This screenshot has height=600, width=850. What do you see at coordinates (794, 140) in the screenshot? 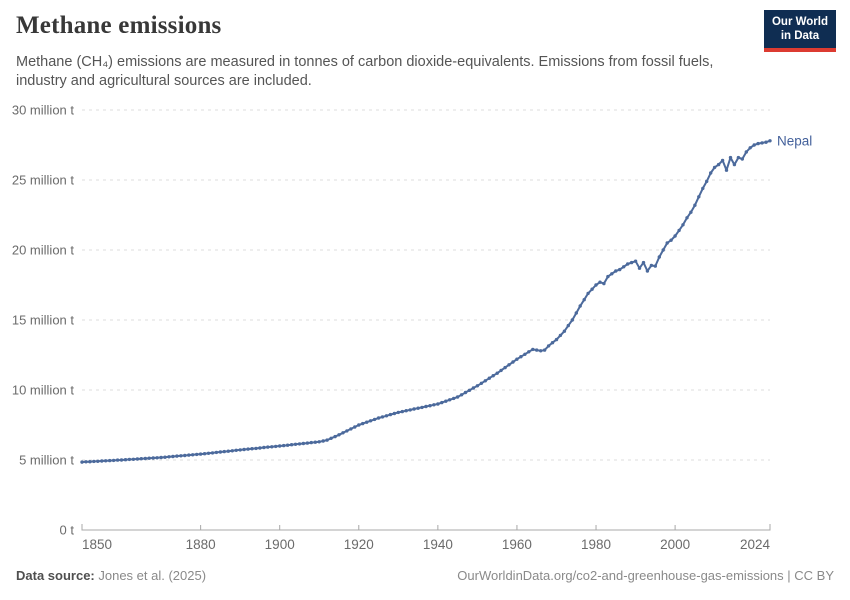
I see `series-entity-label: Nepal` at bounding box center [794, 140].